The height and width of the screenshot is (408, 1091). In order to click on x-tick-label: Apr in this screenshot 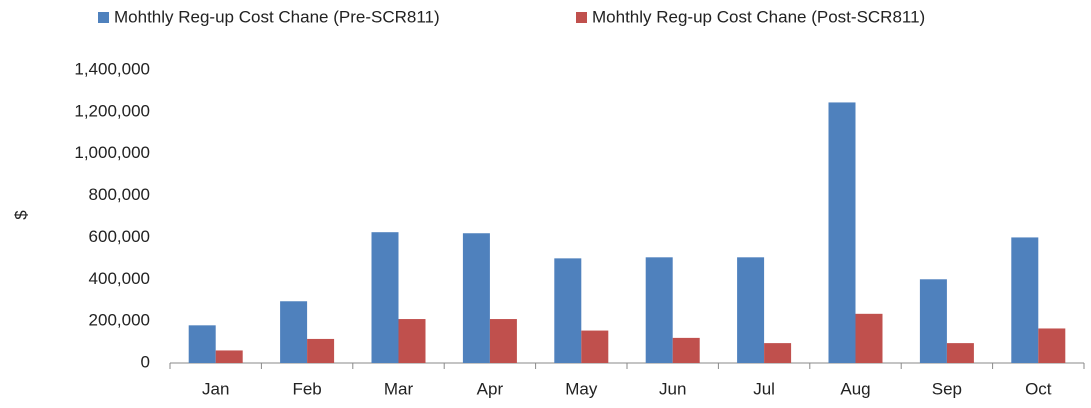, I will do `click(490, 388)`.